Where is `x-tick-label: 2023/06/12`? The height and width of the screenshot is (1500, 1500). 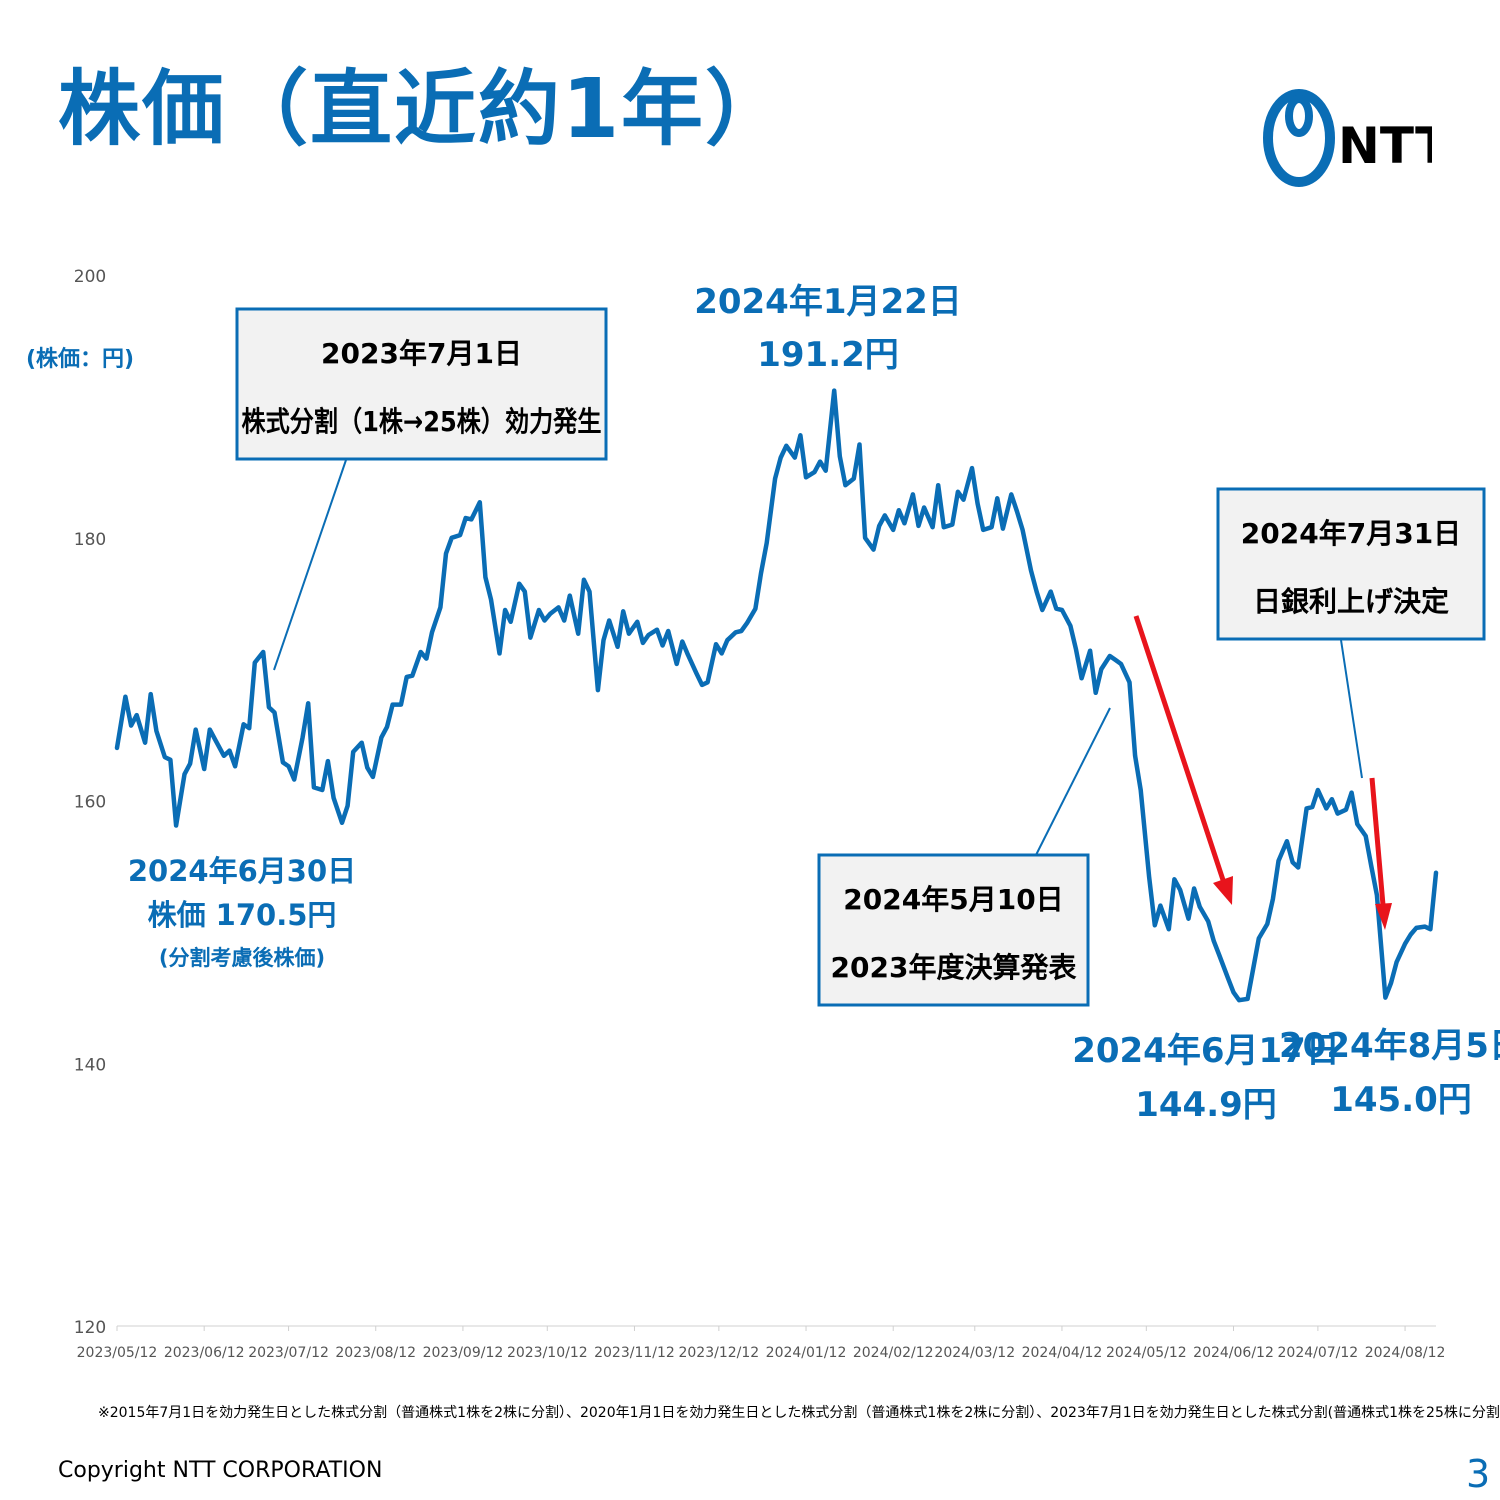 x-tick-label: 2023/06/12 is located at coordinates (204, 1353).